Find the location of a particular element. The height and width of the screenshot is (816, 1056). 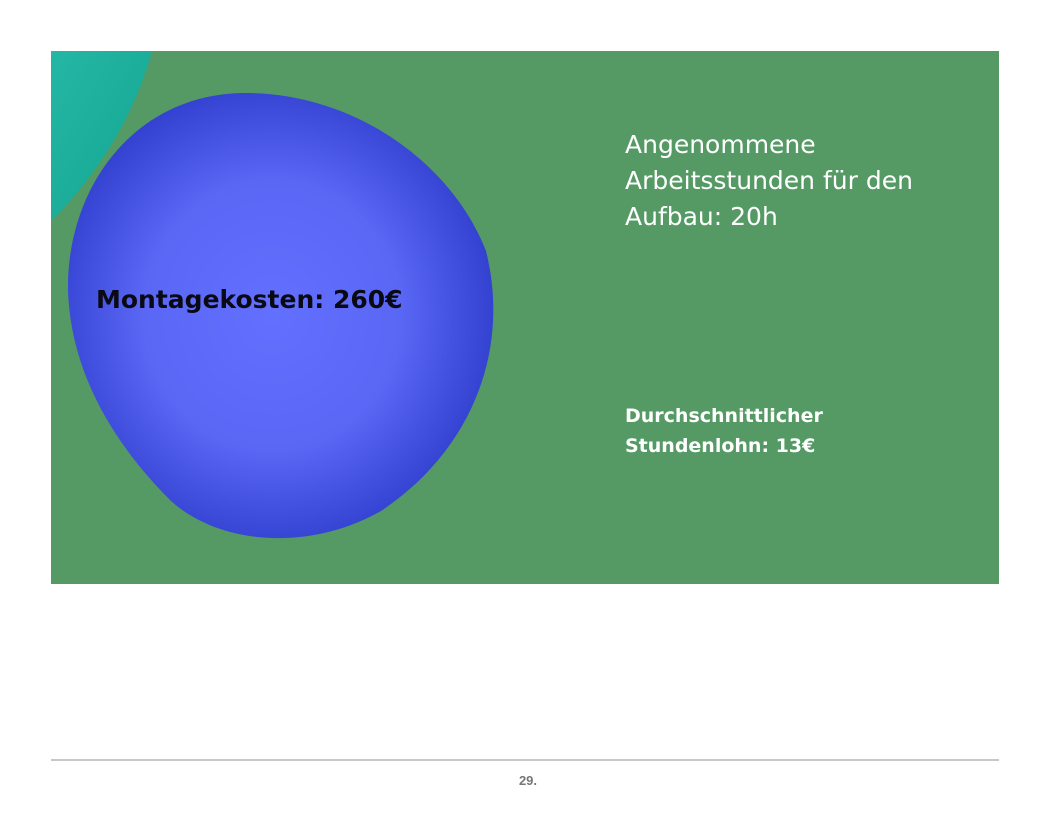

footer-divider is located at coordinates (525, 760).